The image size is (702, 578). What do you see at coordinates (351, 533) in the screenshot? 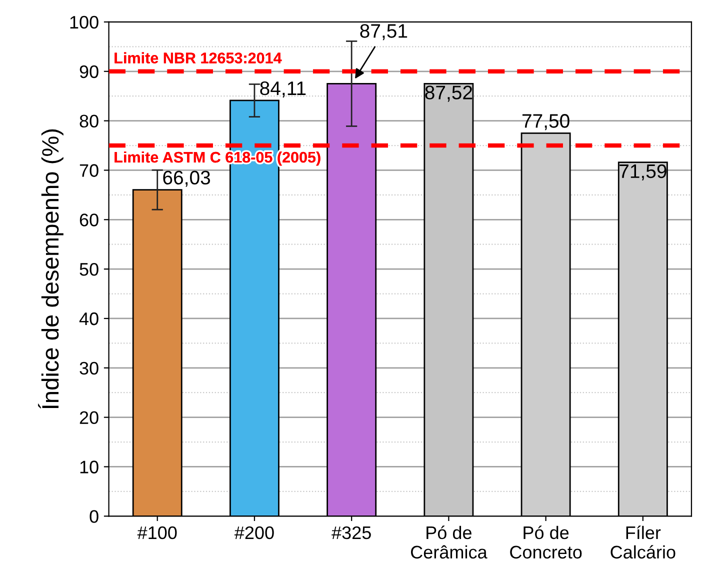
I see `x-tick-label: #325` at bounding box center [351, 533].